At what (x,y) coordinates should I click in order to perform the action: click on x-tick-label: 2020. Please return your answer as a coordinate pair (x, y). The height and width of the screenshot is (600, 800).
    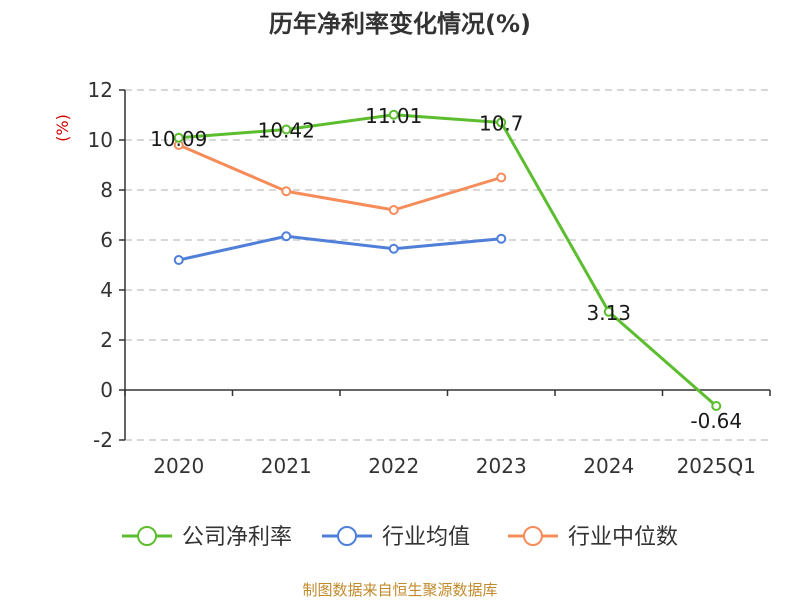
    Looking at the image, I should click on (178, 466).